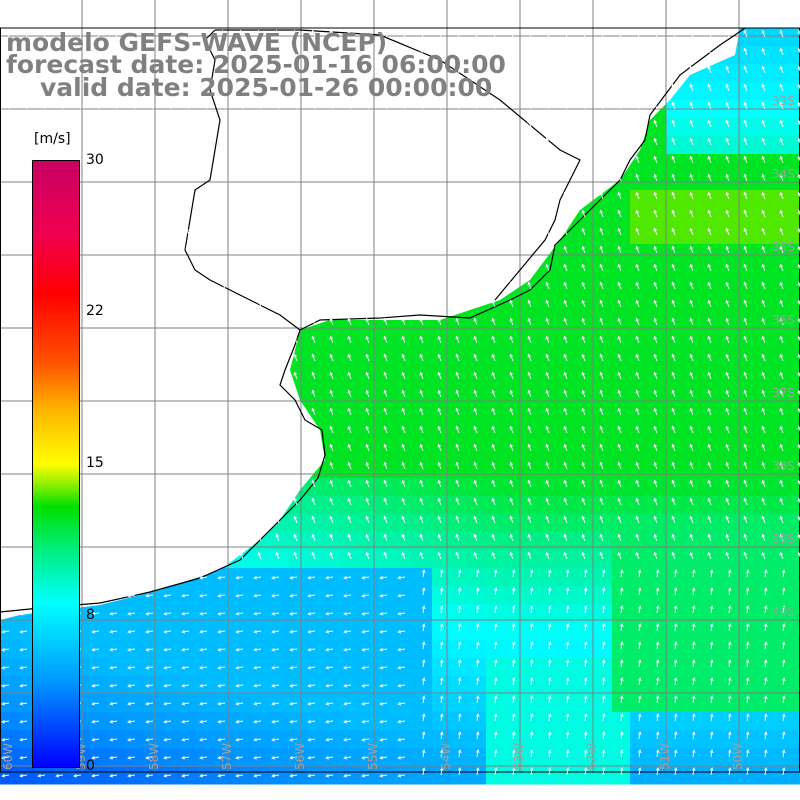 This screenshot has height=800, width=800. I want to click on lat-label: 34S, so click(783, 174).